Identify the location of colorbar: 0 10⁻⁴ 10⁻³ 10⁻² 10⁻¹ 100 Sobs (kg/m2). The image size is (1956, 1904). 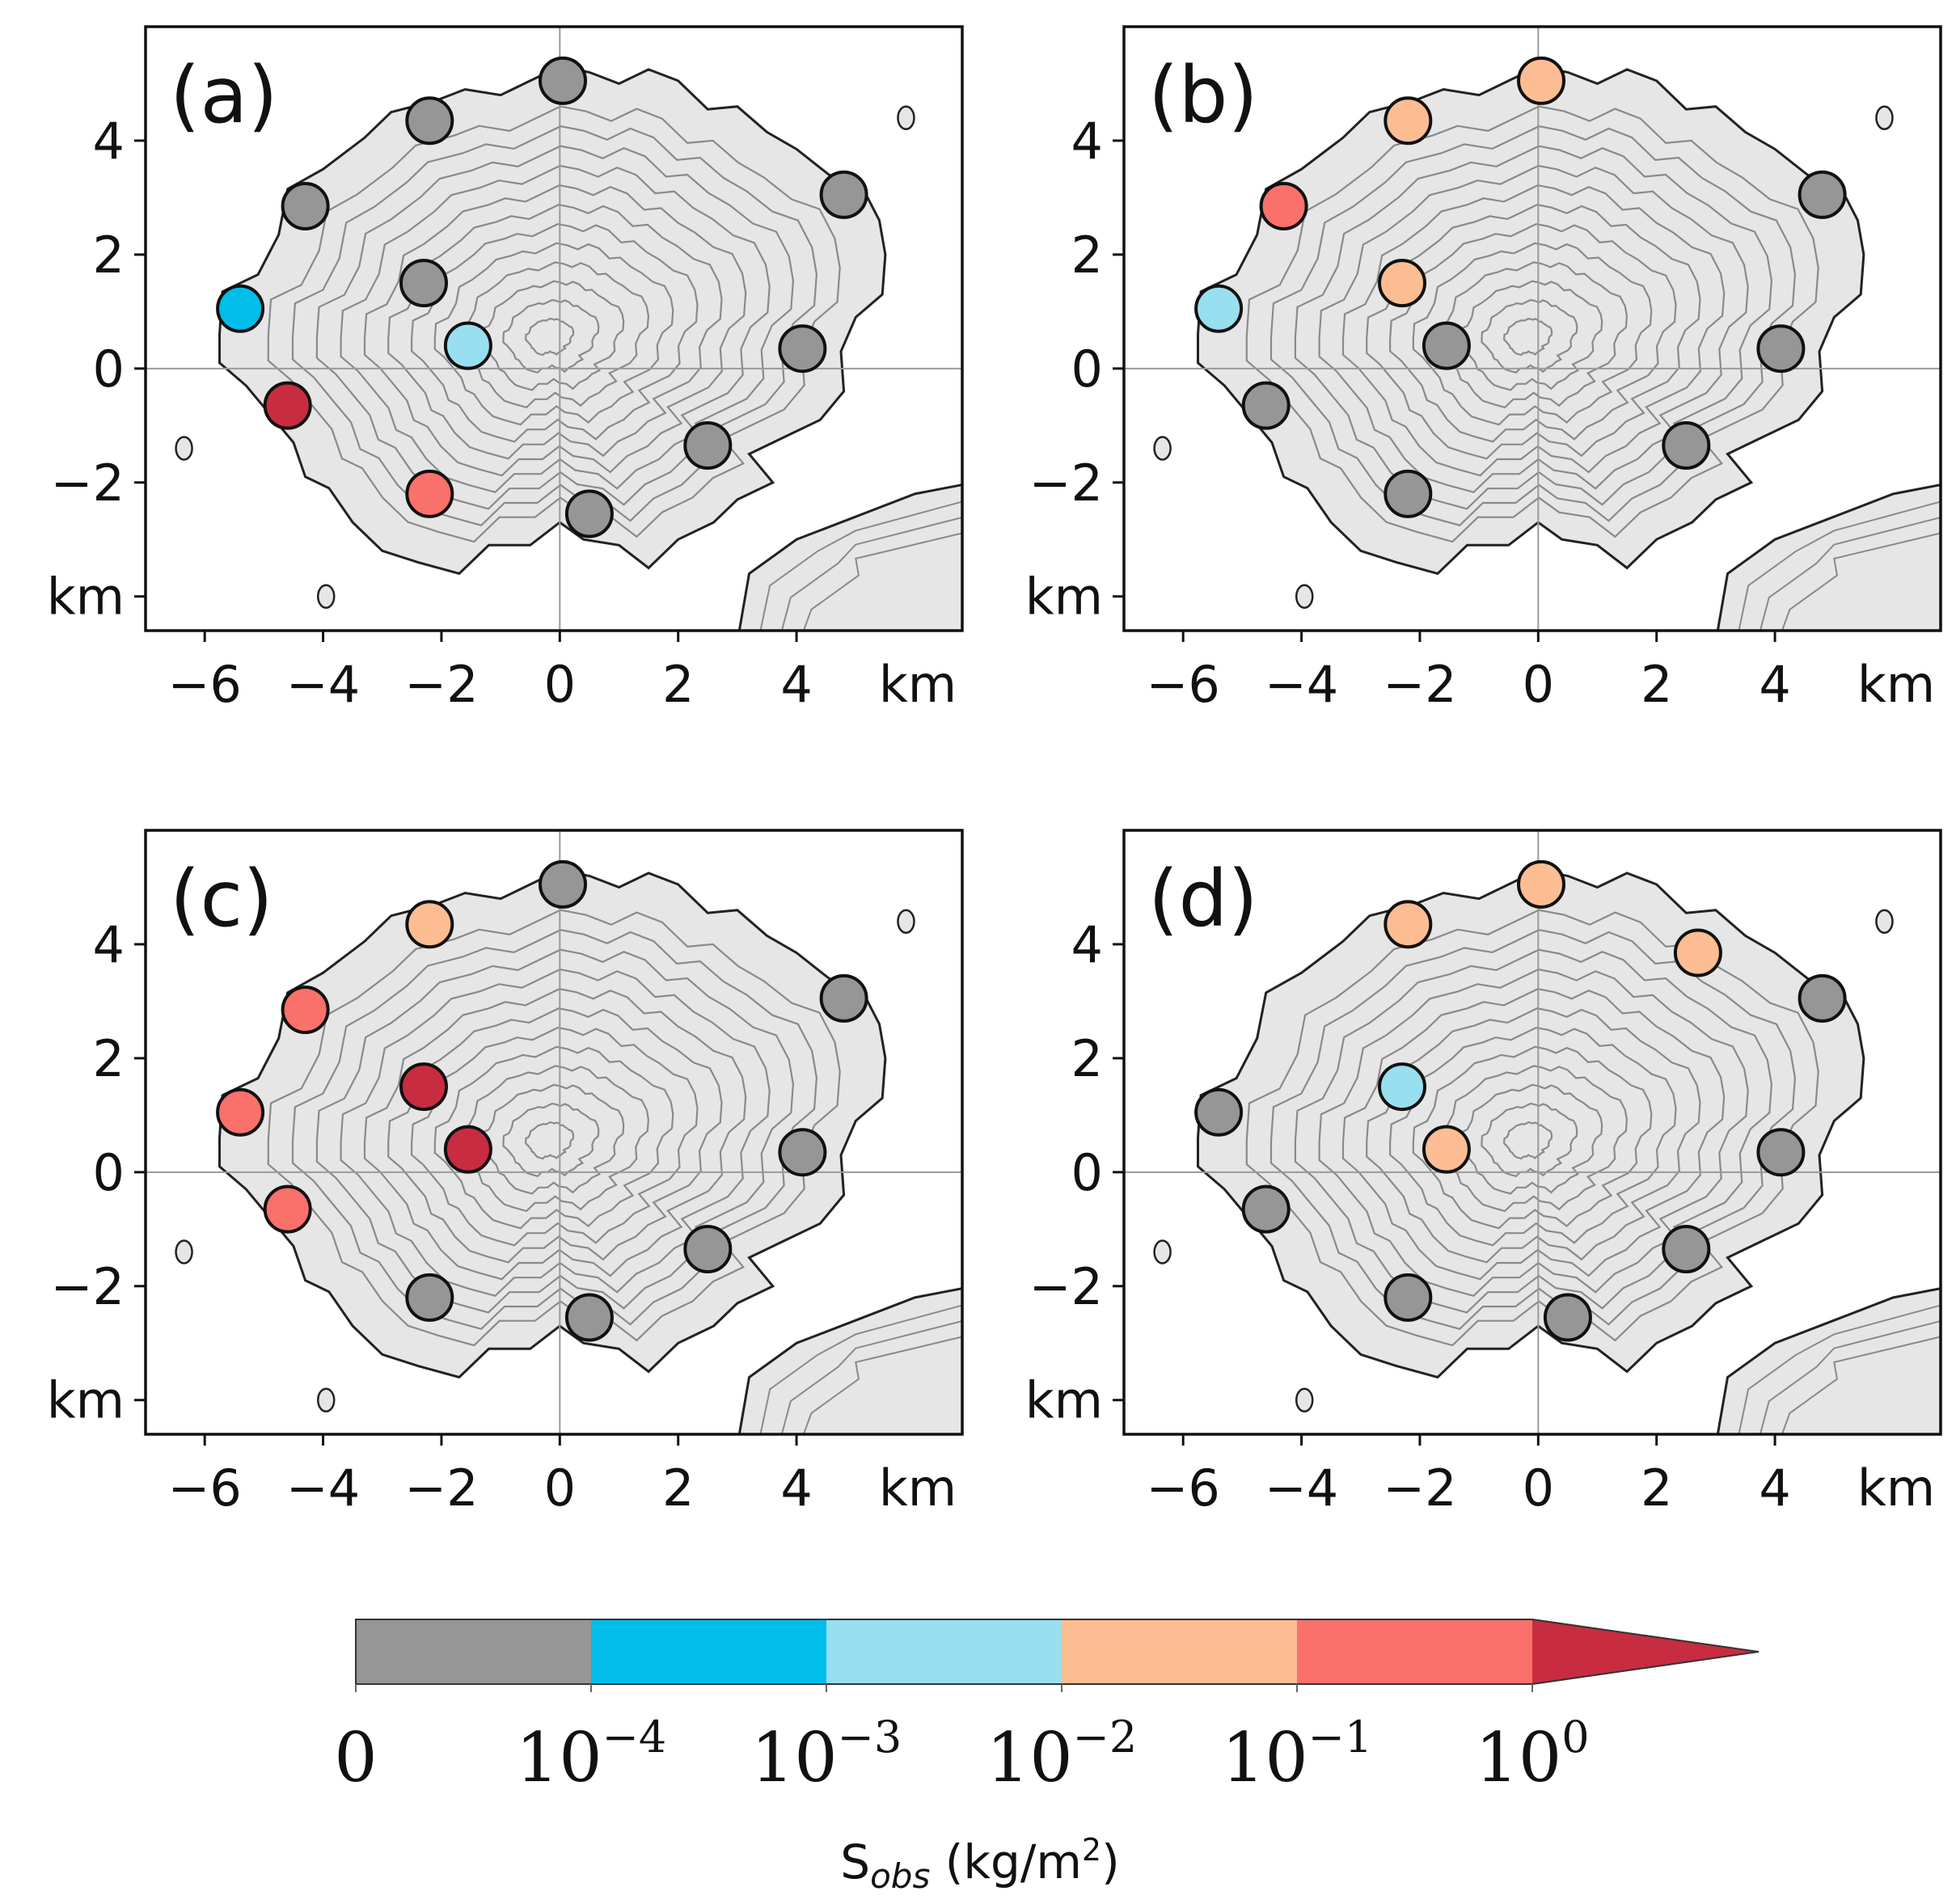
(1047, 1758).